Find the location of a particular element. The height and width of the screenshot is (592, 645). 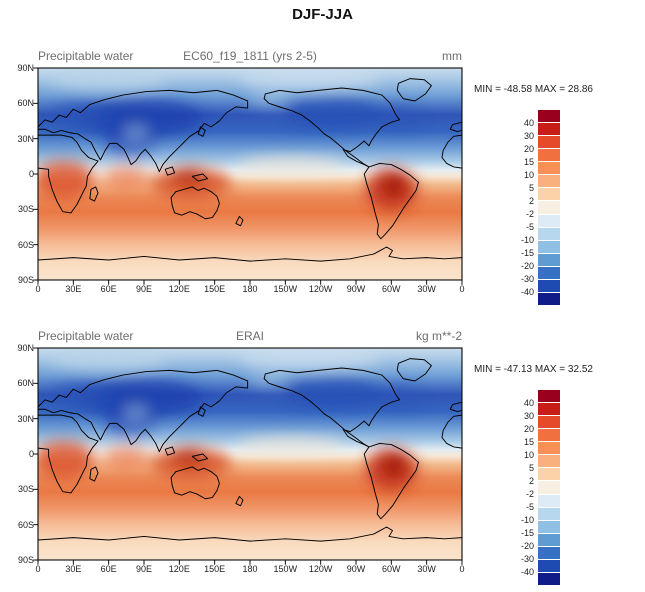

panel-units-label: kg m**-2 is located at coordinates (438, 336).